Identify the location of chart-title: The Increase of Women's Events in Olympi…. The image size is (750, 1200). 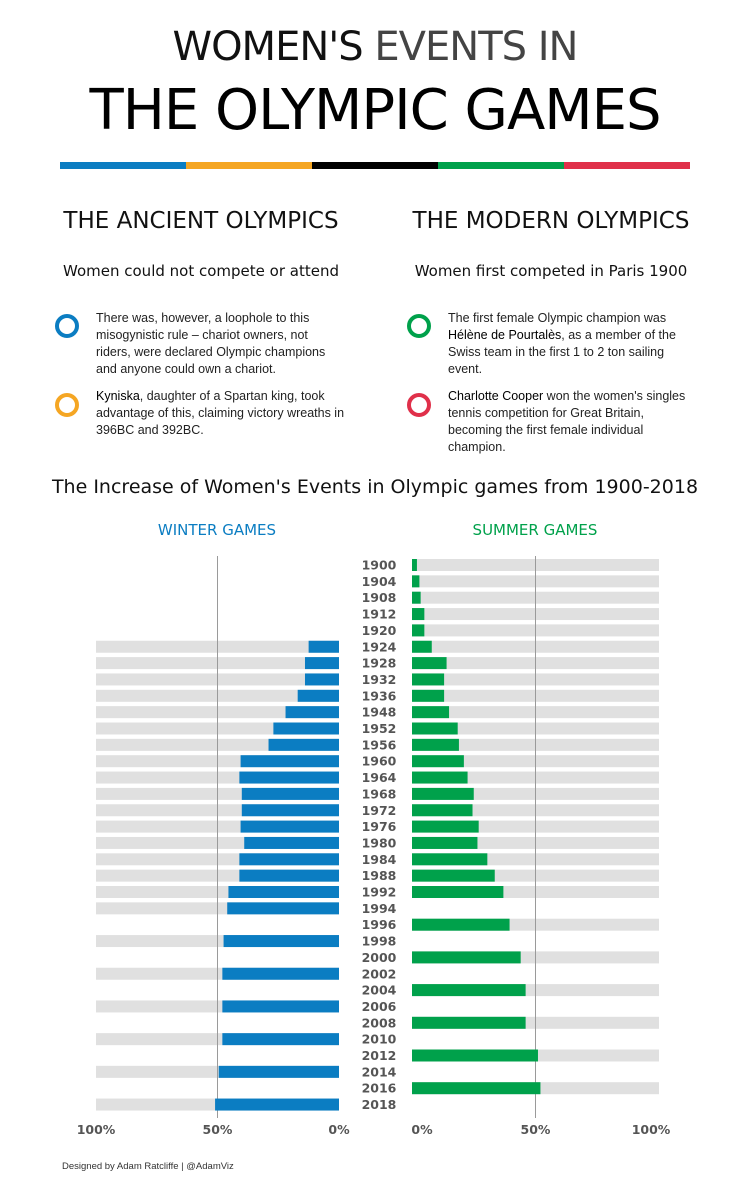
(375, 487).